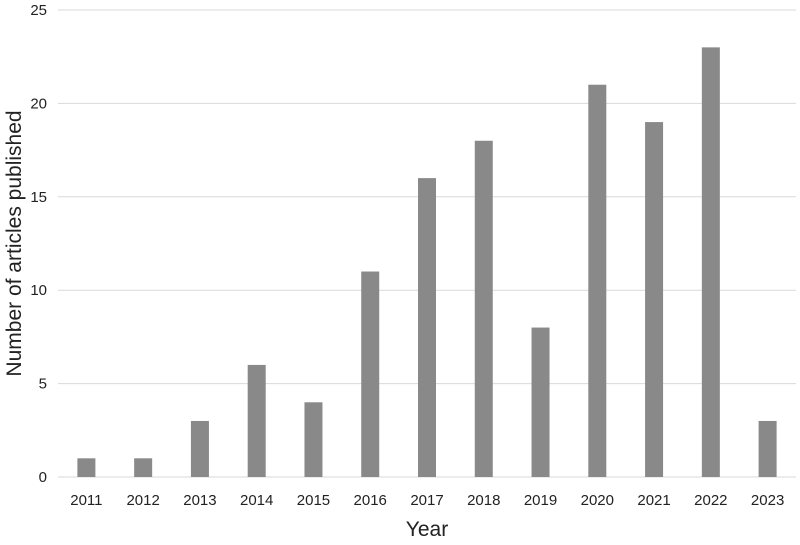 The height and width of the screenshot is (545, 800). What do you see at coordinates (43, 384) in the screenshot?
I see `y-tick-label: 5` at bounding box center [43, 384].